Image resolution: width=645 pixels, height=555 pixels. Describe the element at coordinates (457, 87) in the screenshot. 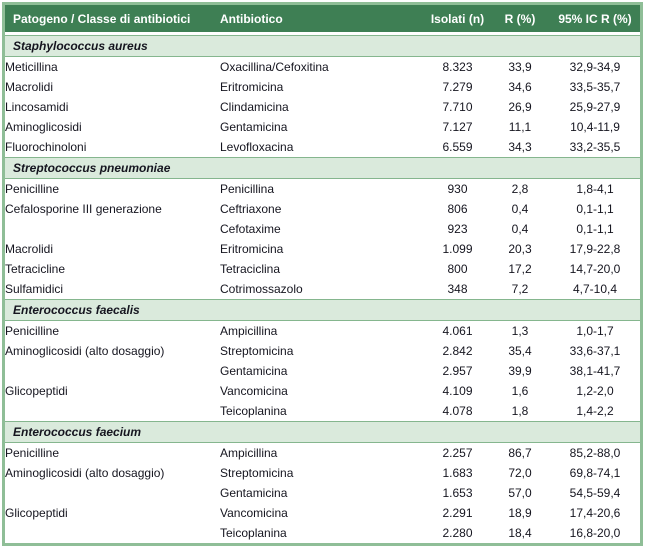

I see `cell-isolates: 7.279` at that location.